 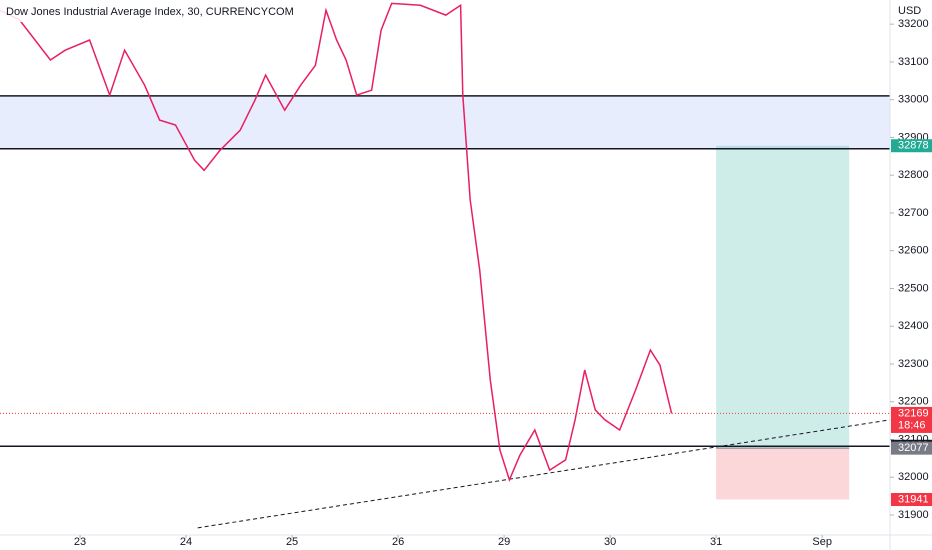 What do you see at coordinates (913, 413) in the screenshot?
I see `price-tag-label: 32169` at bounding box center [913, 413].